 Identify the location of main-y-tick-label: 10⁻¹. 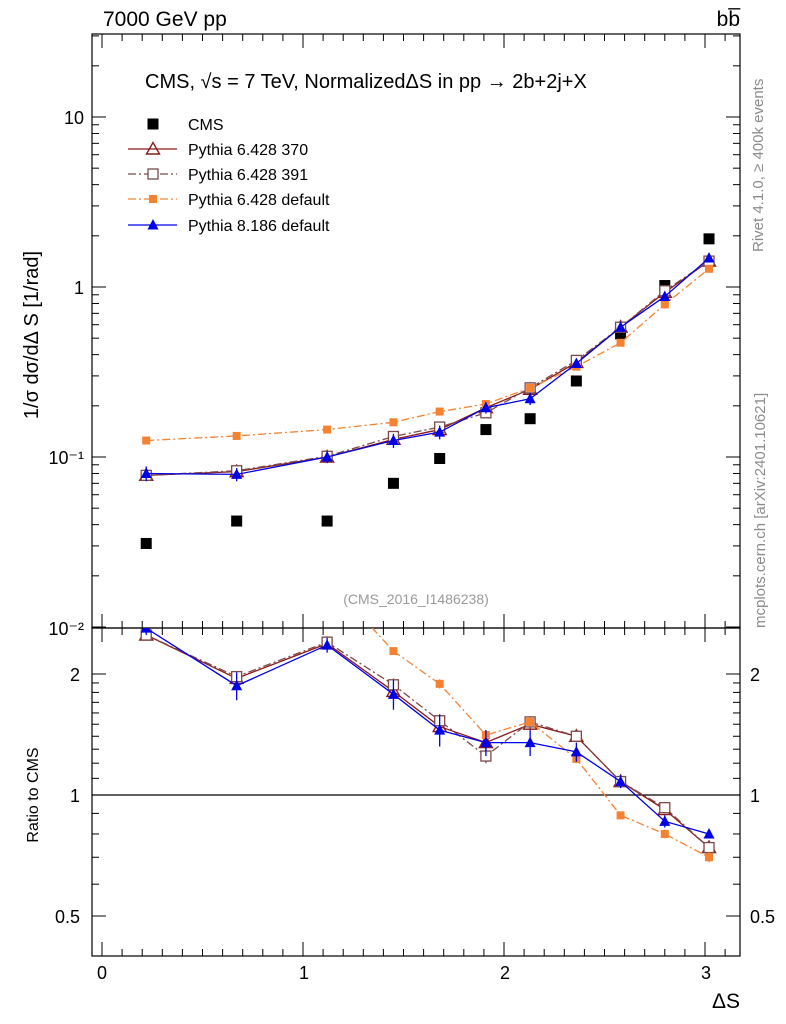
(66, 458).